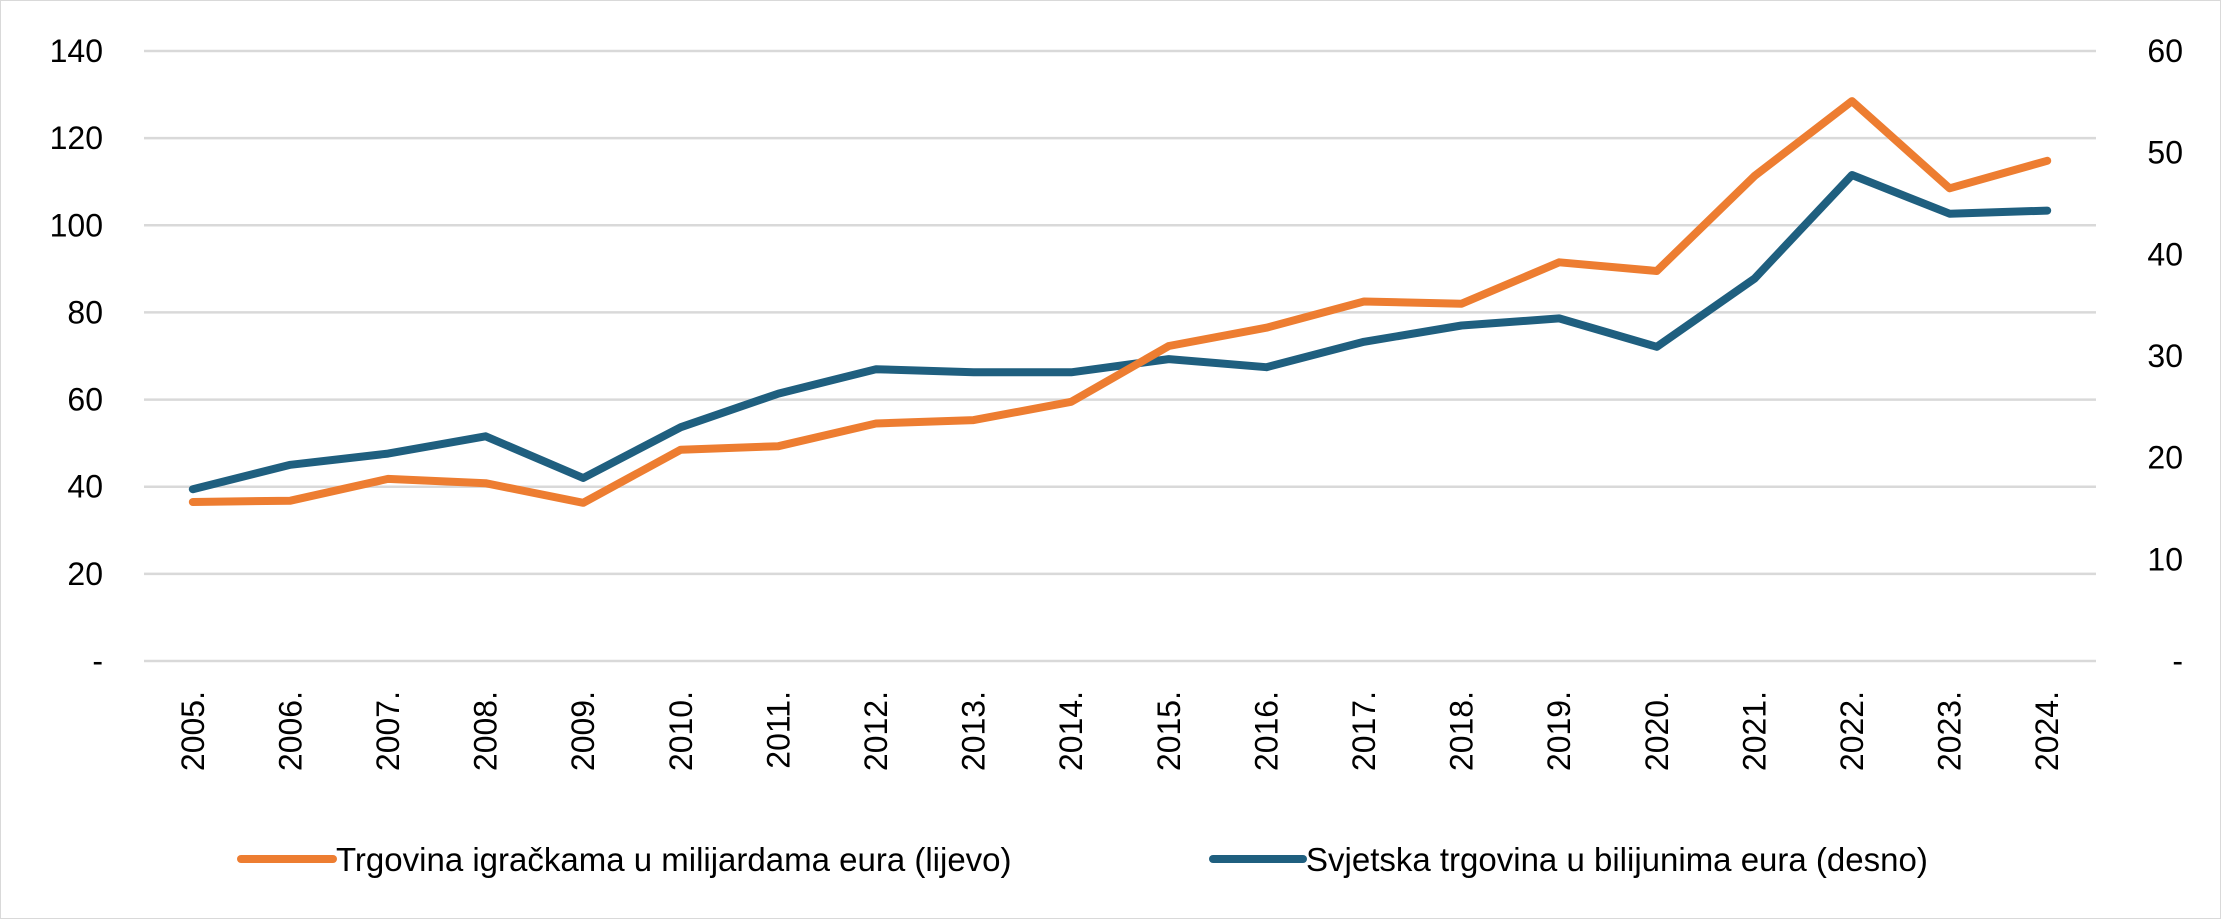 The height and width of the screenshot is (922, 2223). Describe the element at coordinates (2047, 731) in the screenshot. I see `x-tick-label: 2024.` at that location.